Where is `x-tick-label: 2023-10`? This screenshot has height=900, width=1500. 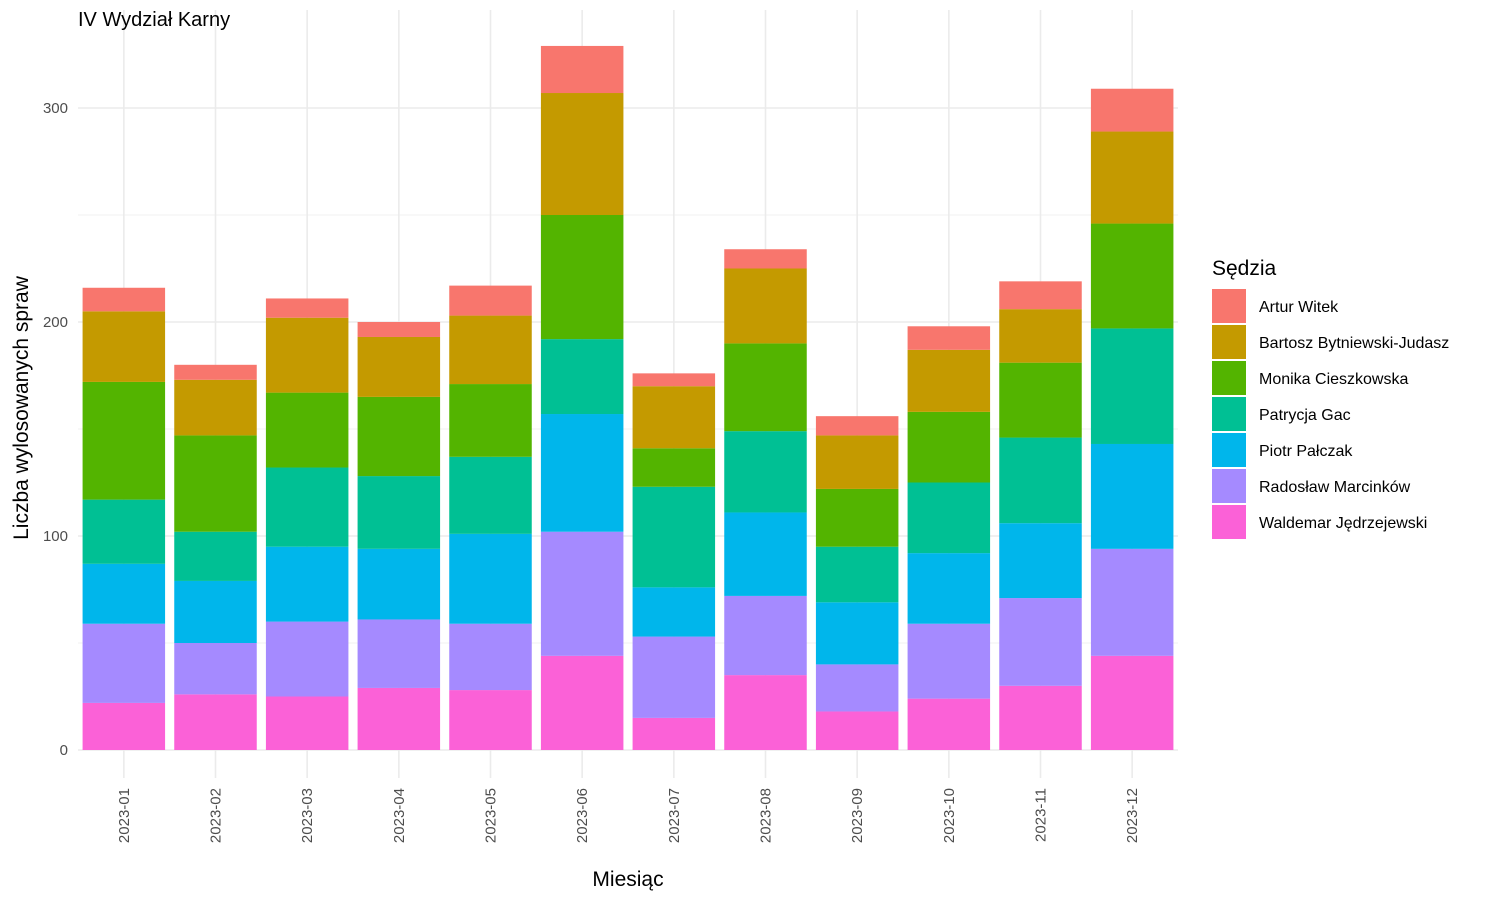
x-tick-label: 2023-10 is located at coordinates (949, 815).